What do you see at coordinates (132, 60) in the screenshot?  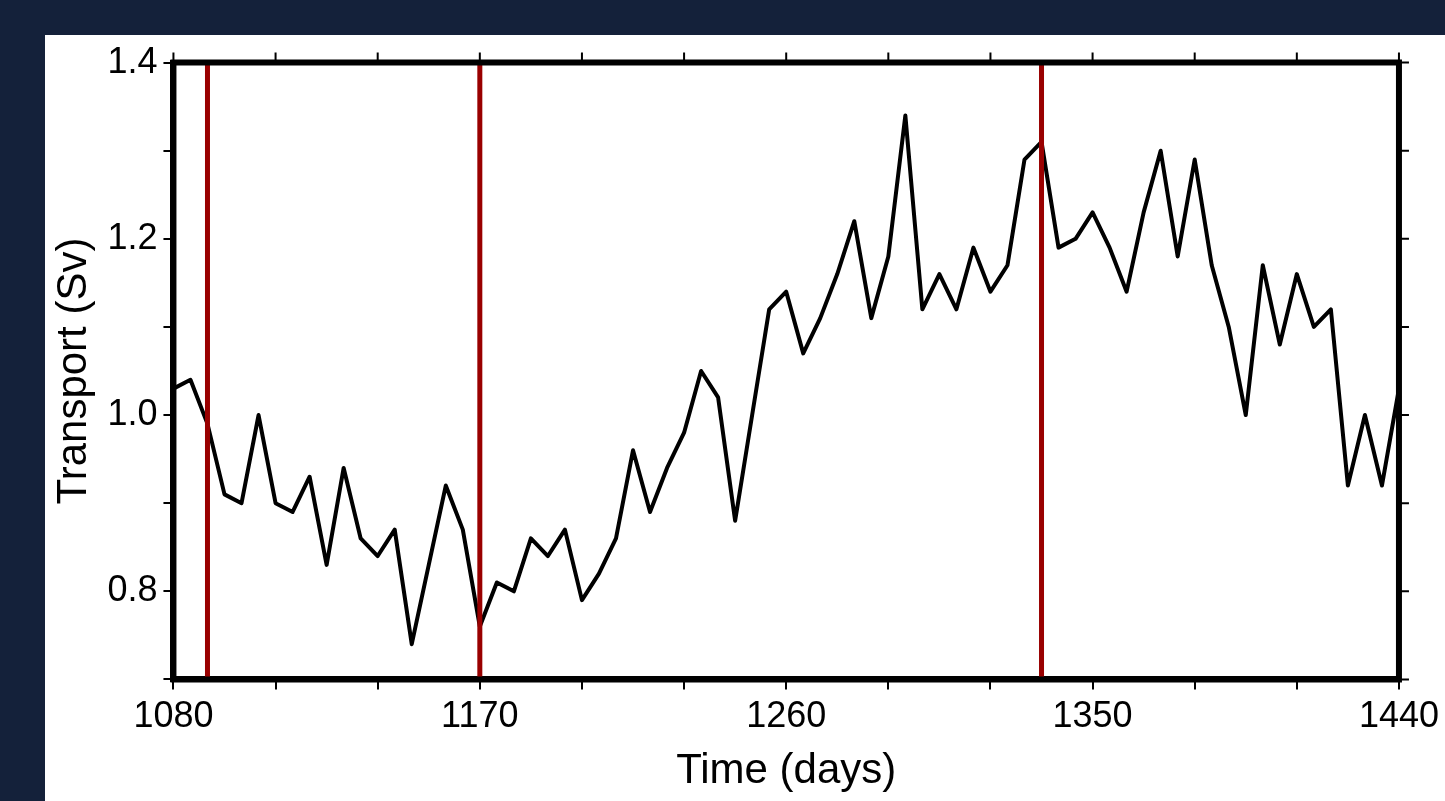 I see `y-tick-label: 1.4` at bounding box center [132, 60].